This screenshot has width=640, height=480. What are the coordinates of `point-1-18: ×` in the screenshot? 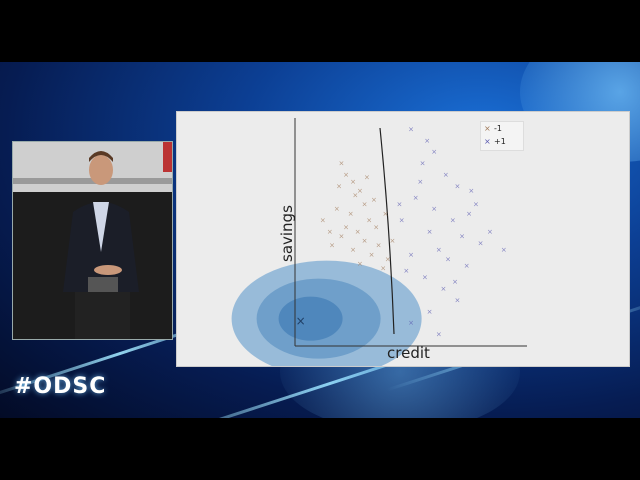 It's located at (457, 300).